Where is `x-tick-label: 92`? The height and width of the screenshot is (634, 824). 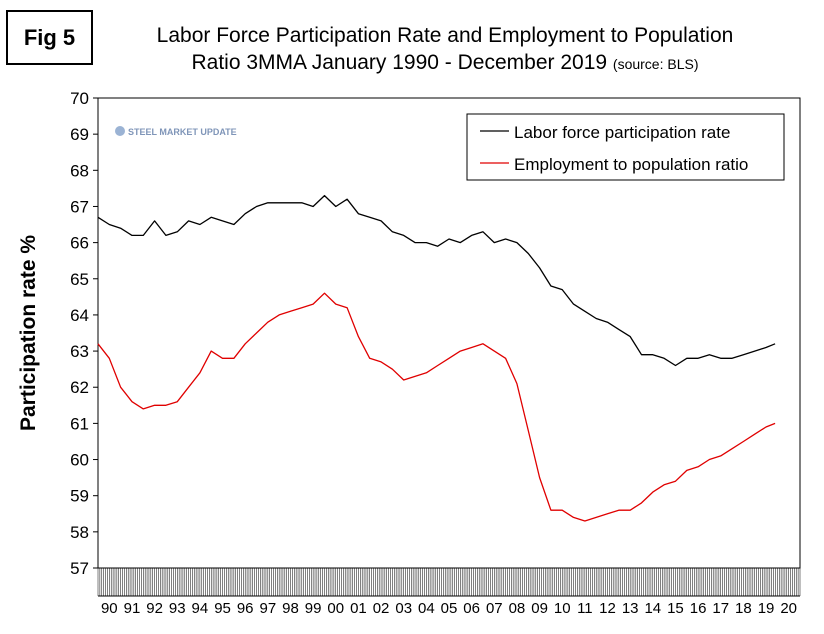 x-tick-label: 92 is located at coordinates (154, 608).